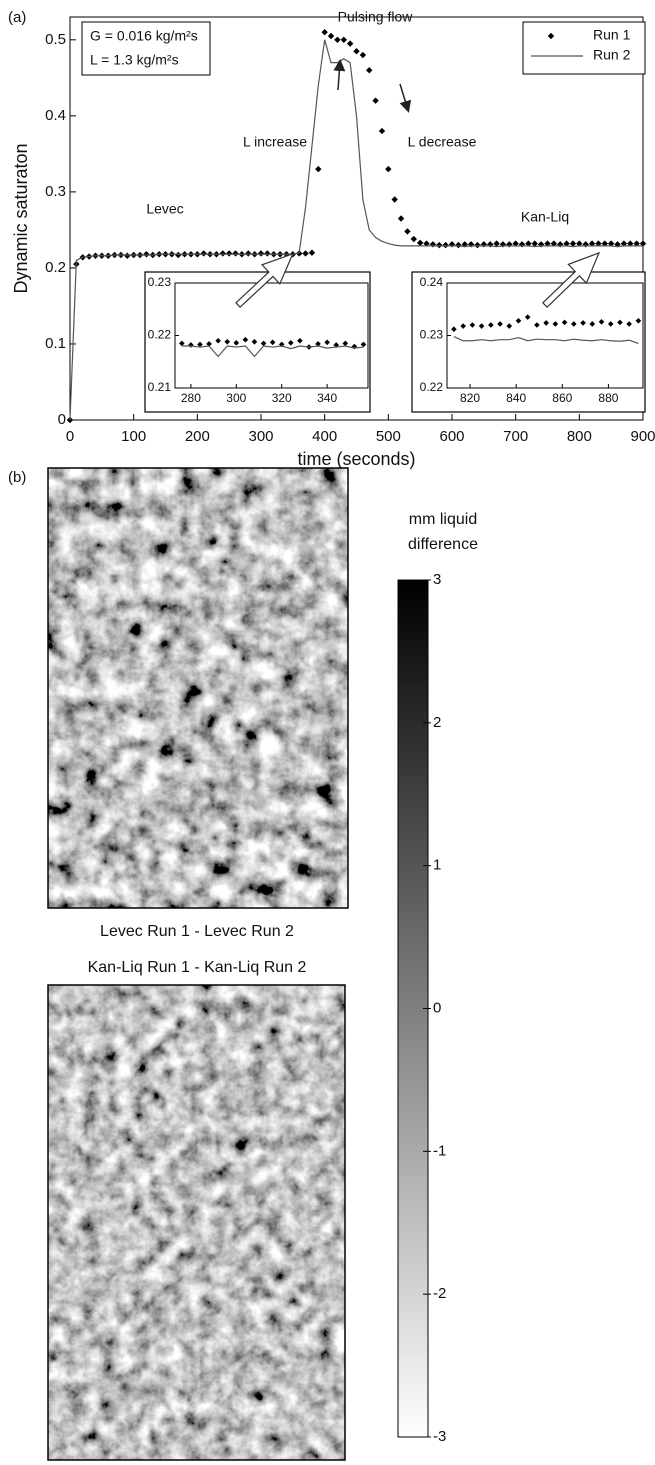 Image resolution: width=655 pixels, height=1465 pixels. What do you see at coordinates (55, 191) in the screenshot?
I see `y-tick-label: 0.3` at bounding box center [55, 191].